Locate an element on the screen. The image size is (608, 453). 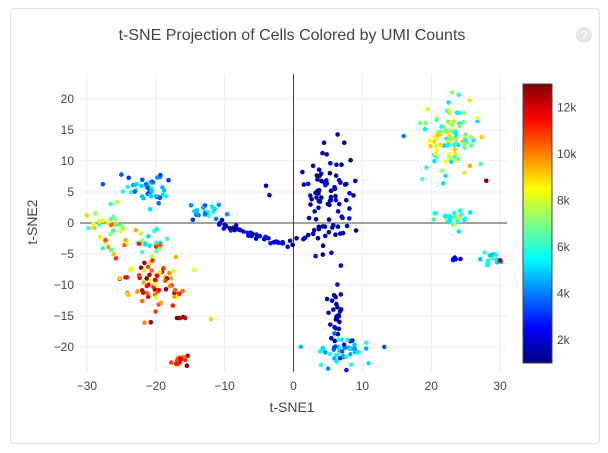
y-tick-label: −15 is located at coordinates (64, 316).